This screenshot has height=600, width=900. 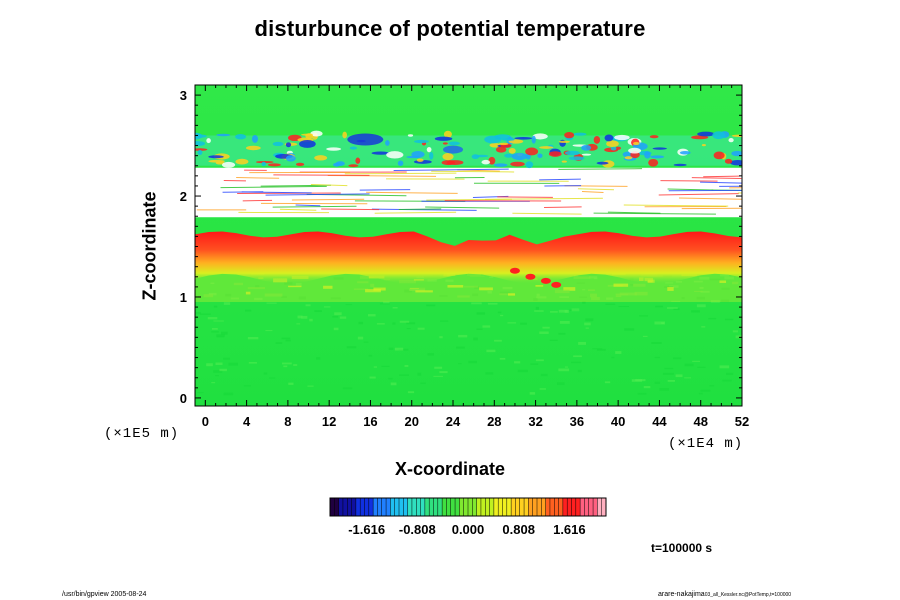 What do you see at coordinates (183, 297) in the screenshot?
I see `y-tick-label: 1` at bounding box center [183, 297].